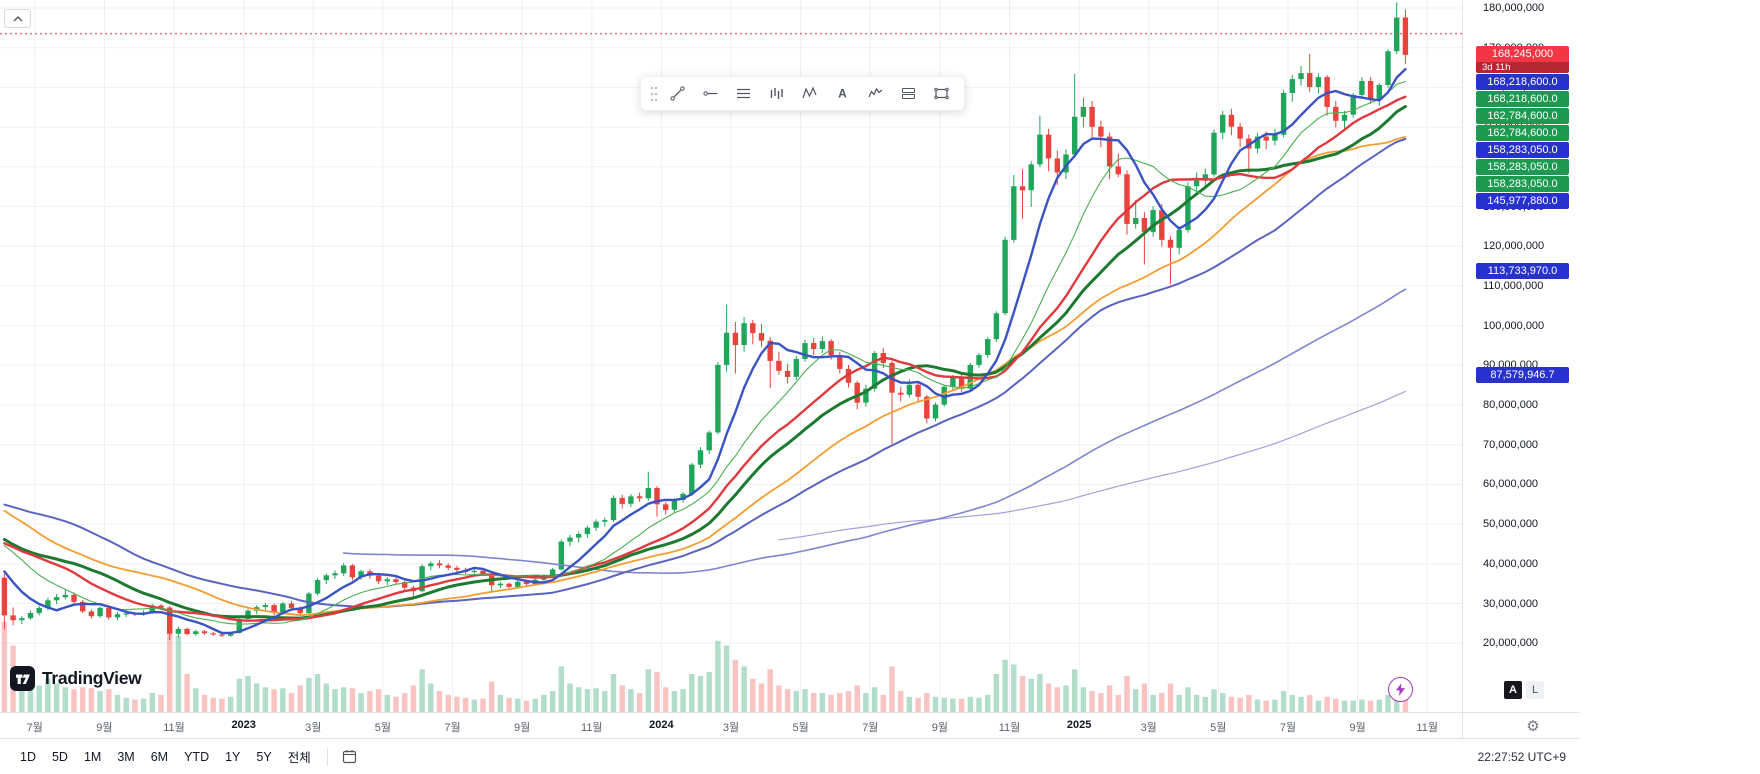  What do you see at coordinates (92, 757) in the screenshot?
I see `range-button-1M: 1M` at bounding box center [92, 757].